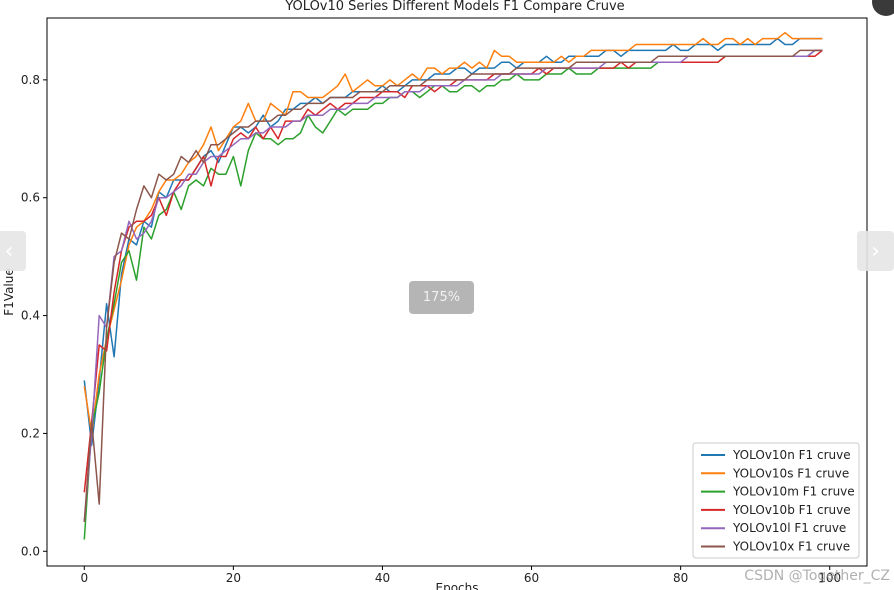 This screenshot has height=590, width=894. I want to click on legend-label: YOLOv10x F1 cruve, so click(791, 547).